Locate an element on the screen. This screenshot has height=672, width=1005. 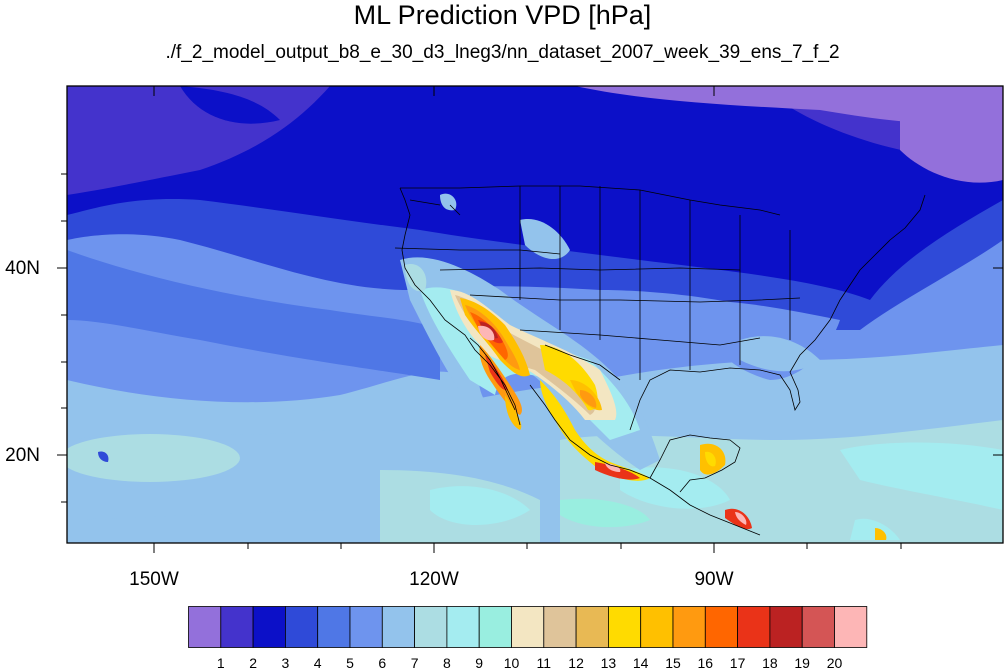
colorbar-label: 5 is located at coordinates (350, 663).